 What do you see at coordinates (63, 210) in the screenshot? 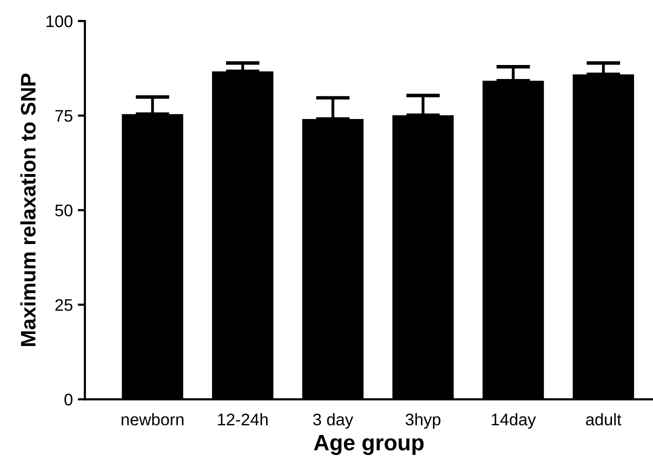
I see `y-tick-label: 50` at bounding box center [63, 210].